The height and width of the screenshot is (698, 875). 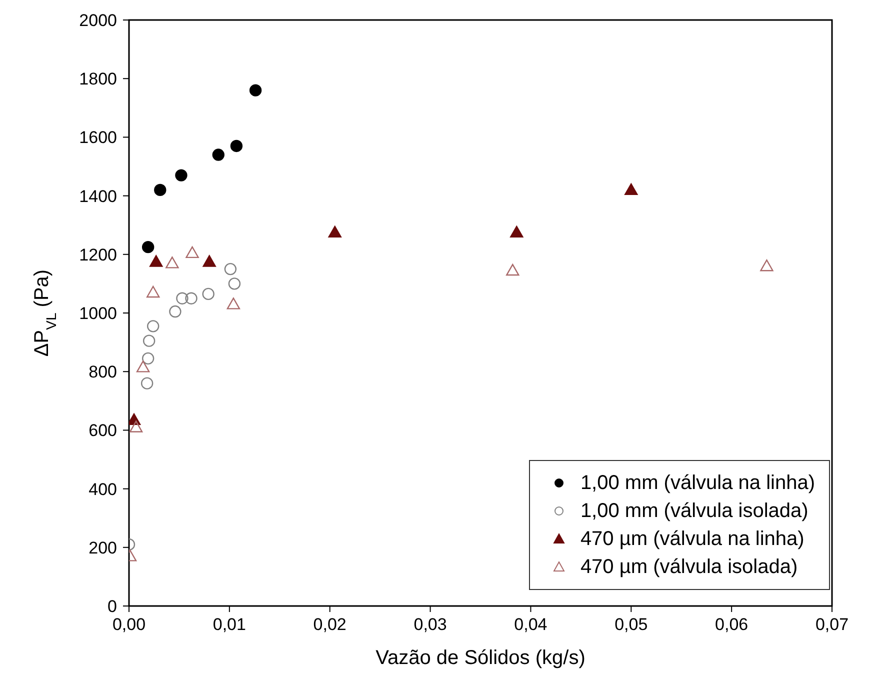 What do you see at coordinates (694, 511) in the screenshot?
I see `legend-label: 1,00 mm (válvula isolada)` at bounding box center [694, 511].